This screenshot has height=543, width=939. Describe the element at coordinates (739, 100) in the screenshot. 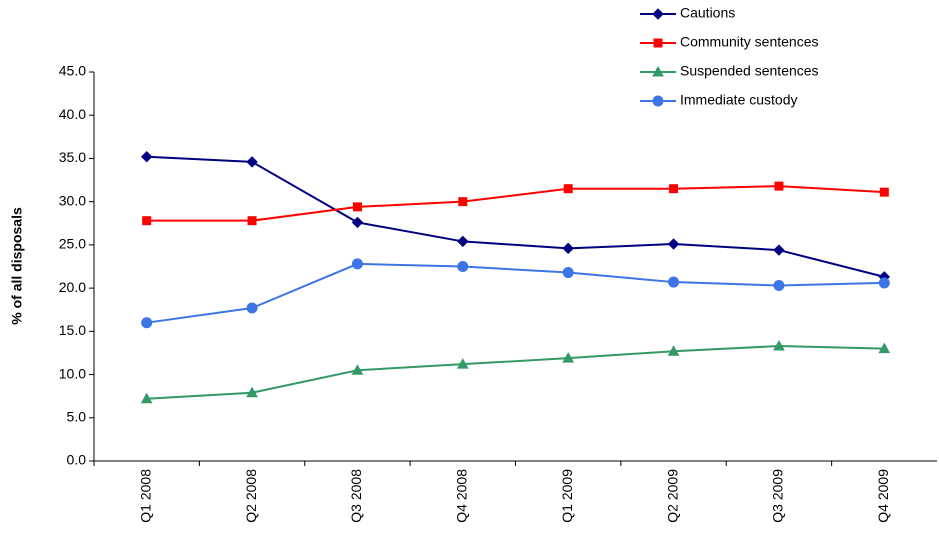

I see `legend-label: Immediate custody` at that location.